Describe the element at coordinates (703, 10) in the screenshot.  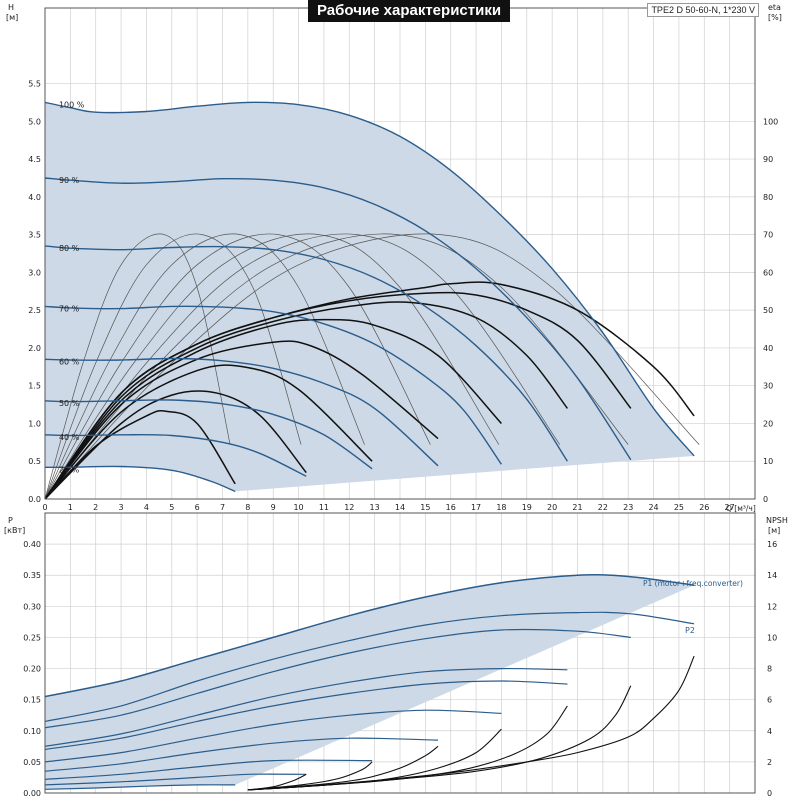
I see `pump-model-label: TPE2 D 50-60-N, 1*230 V` at that location.